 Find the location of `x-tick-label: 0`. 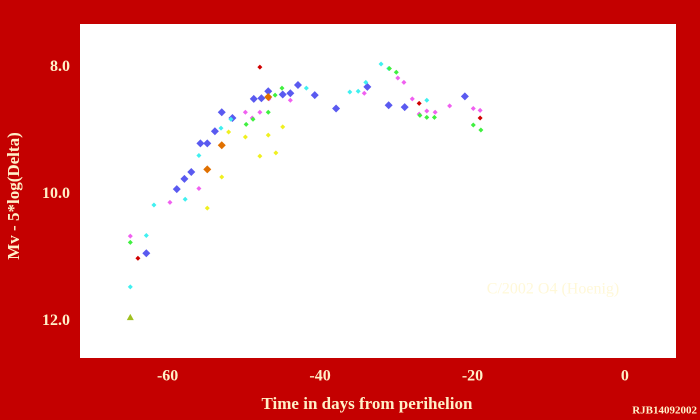

x-tick-label: 0 is located at coordinates (625, 376).